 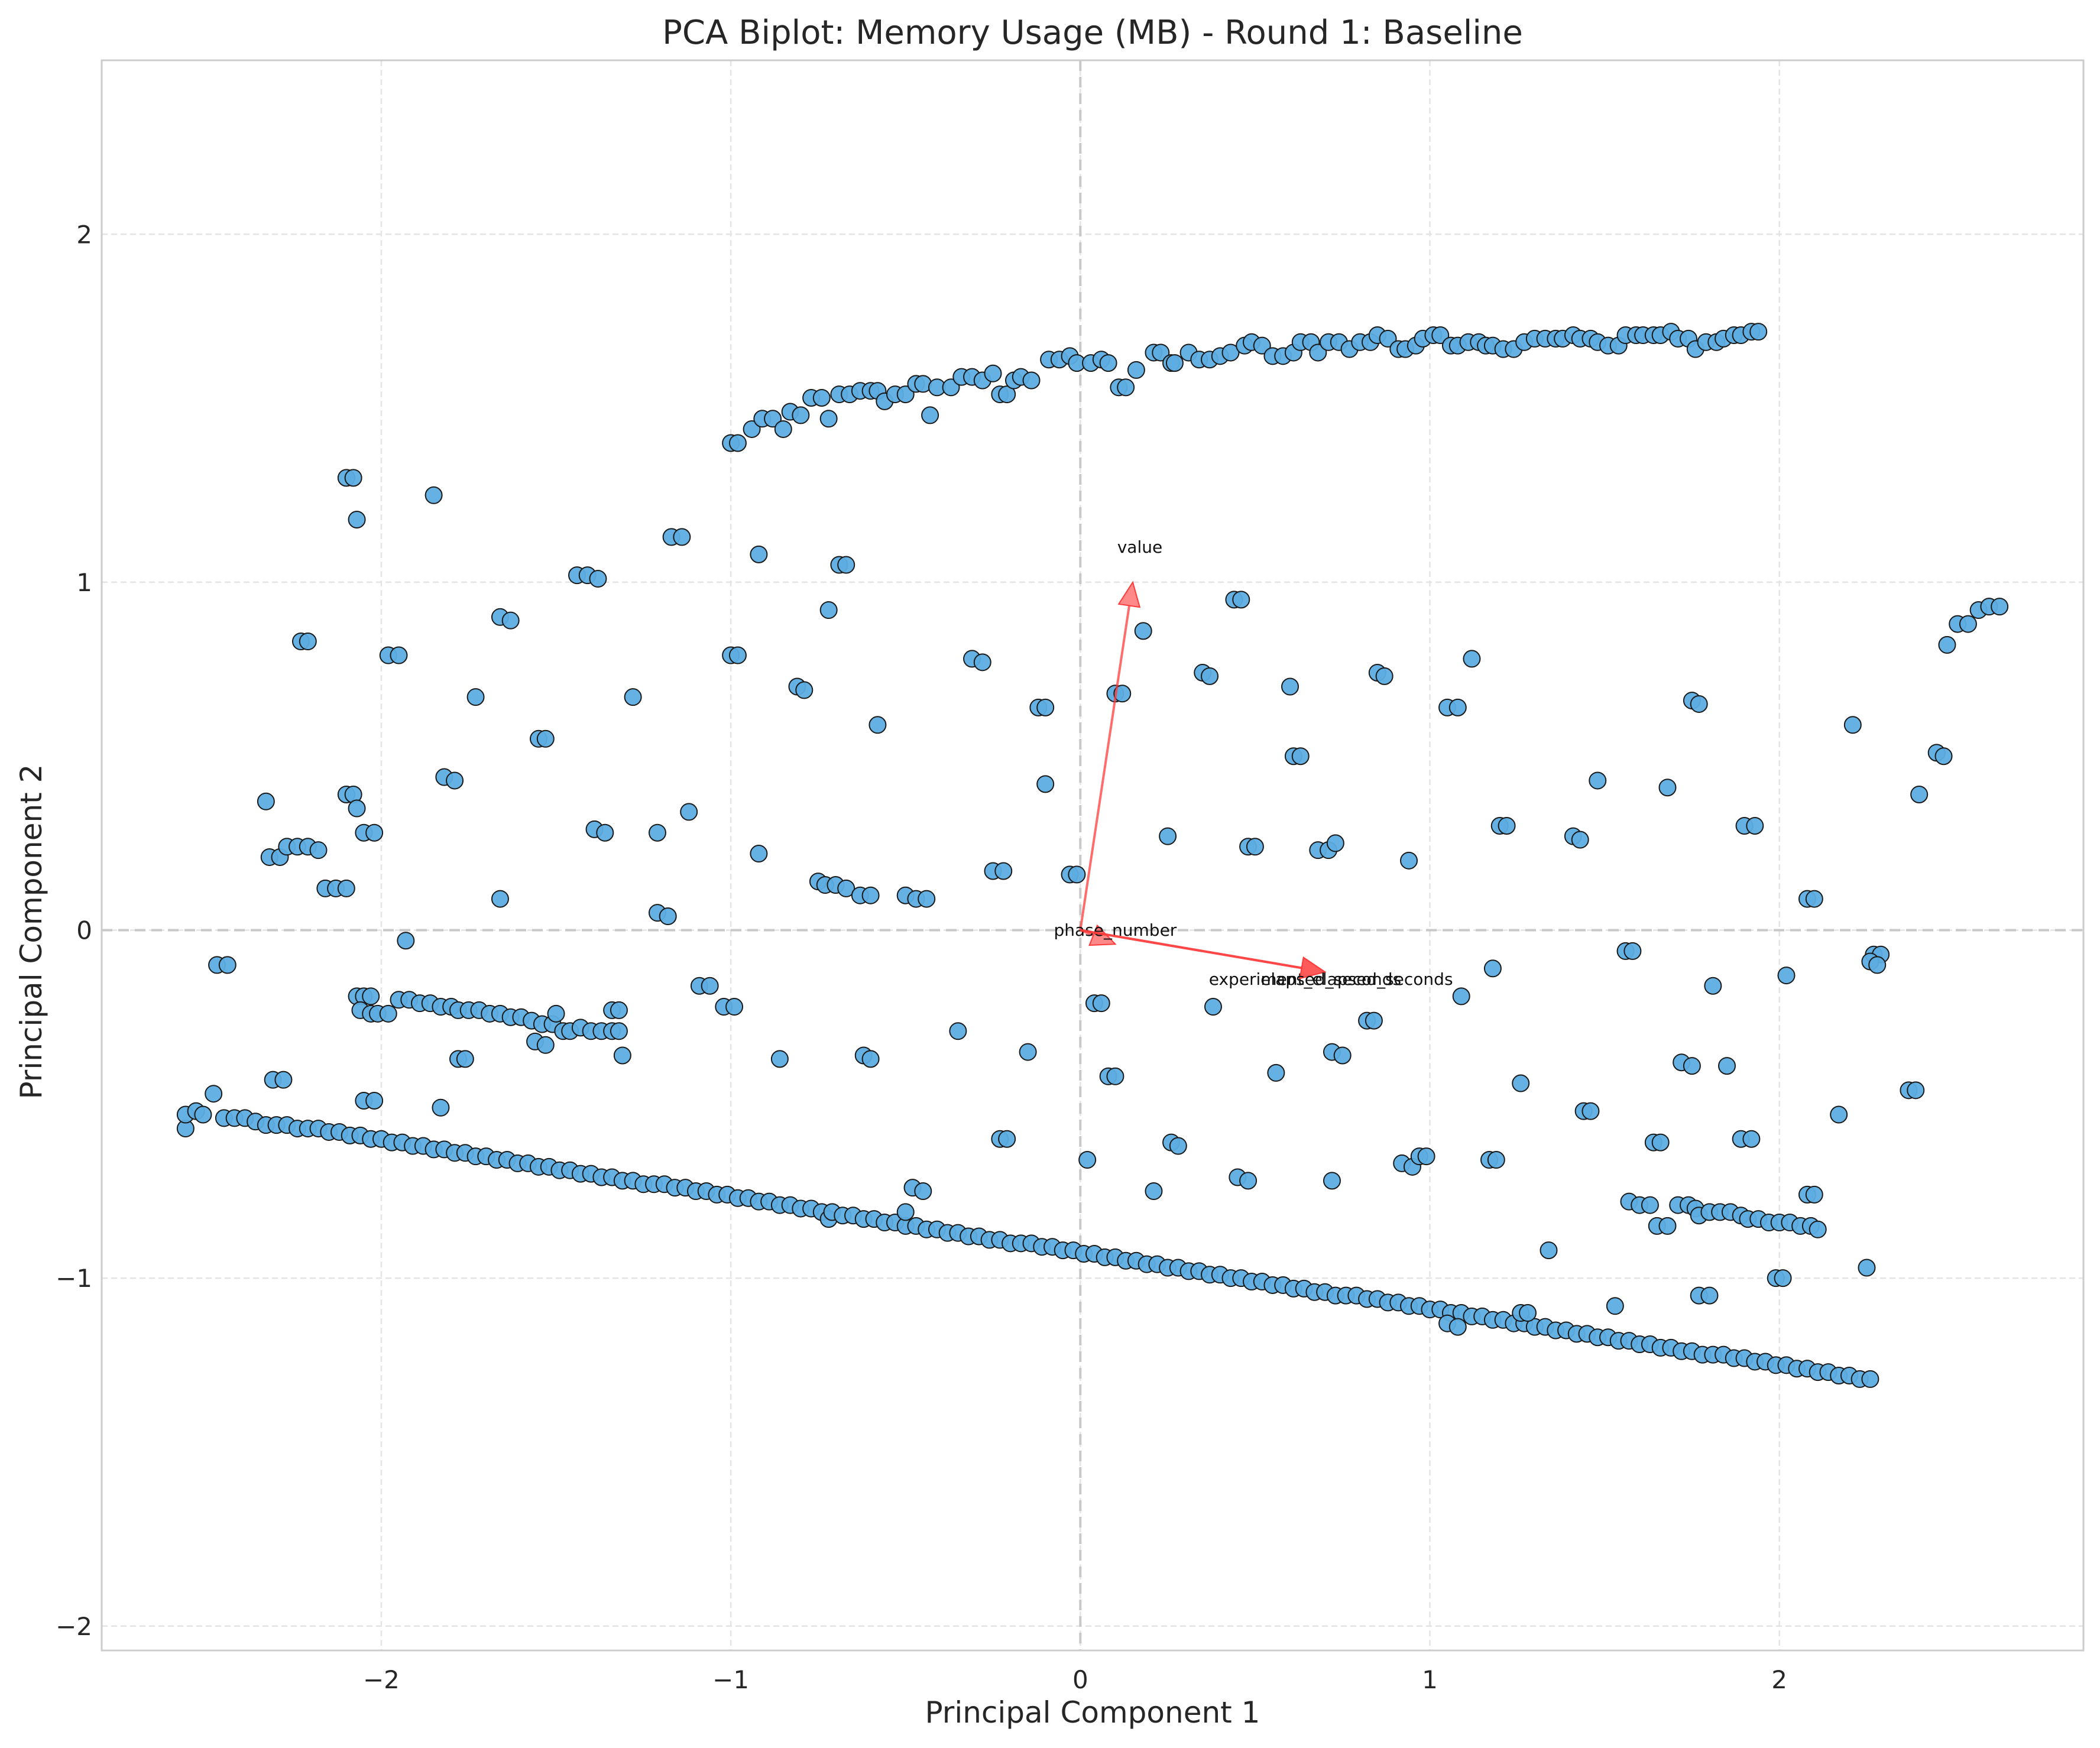 I want to click on loading-arrowhead-value, so click(x=1129, y=594).